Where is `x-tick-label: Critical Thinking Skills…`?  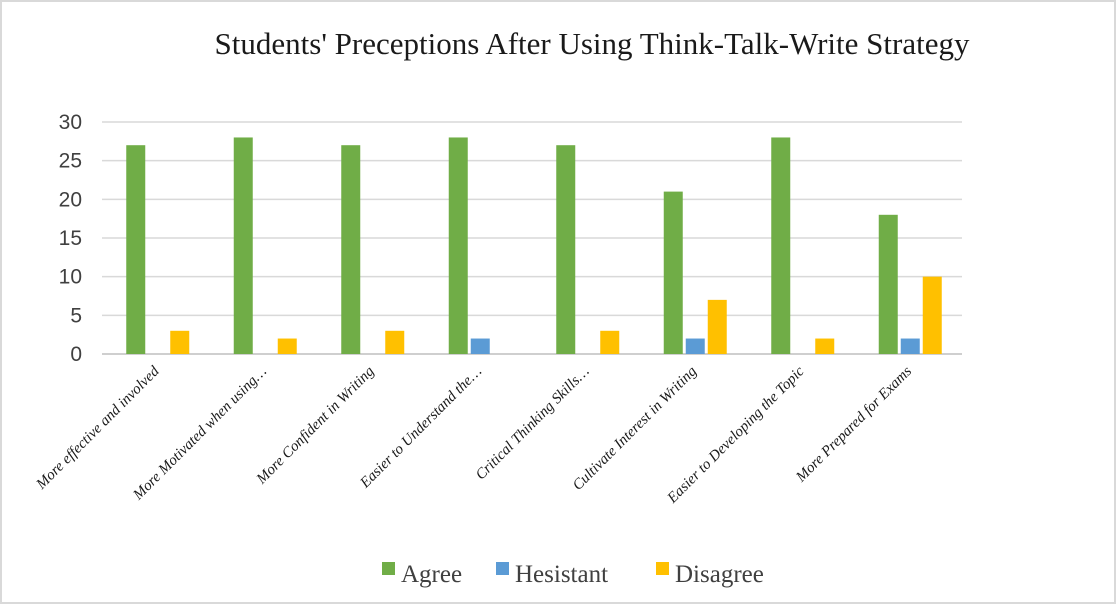 x-tick-label: Critical Thinking Skills… is located at coordinates (533, 424).